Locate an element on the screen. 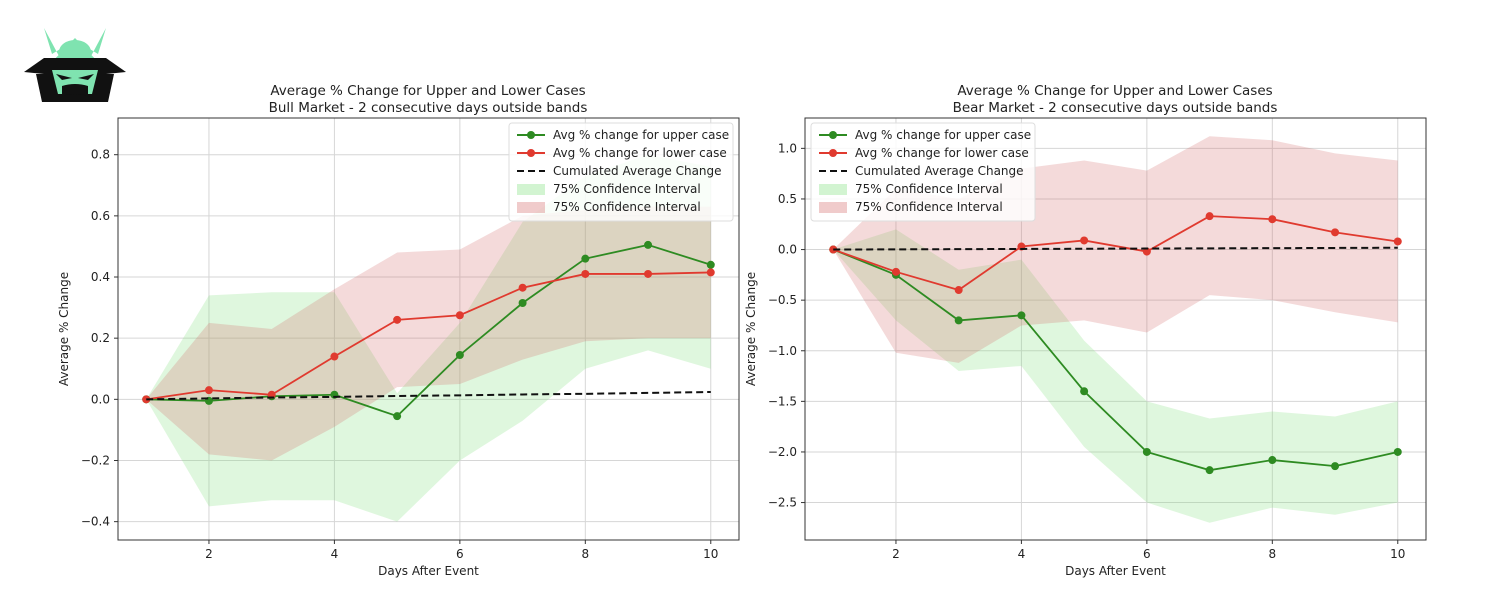  y-tick-label: 0.8 is located at coordinates (100, 155).